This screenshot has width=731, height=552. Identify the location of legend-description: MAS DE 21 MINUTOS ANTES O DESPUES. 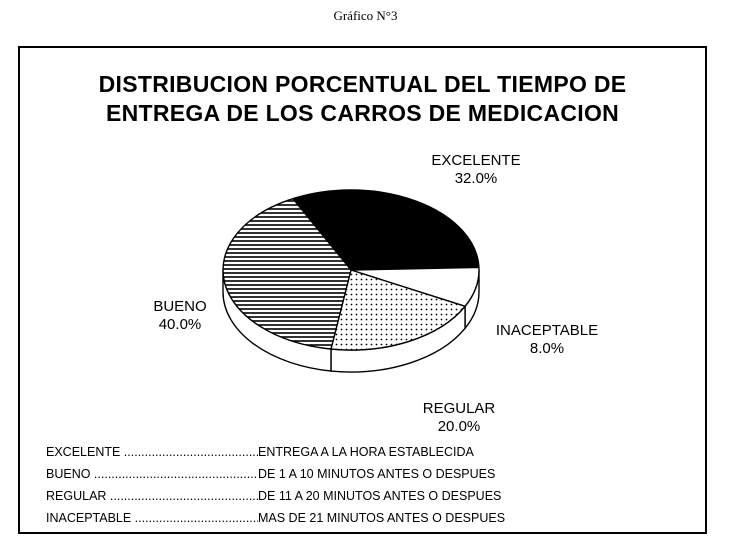
(382, 518).